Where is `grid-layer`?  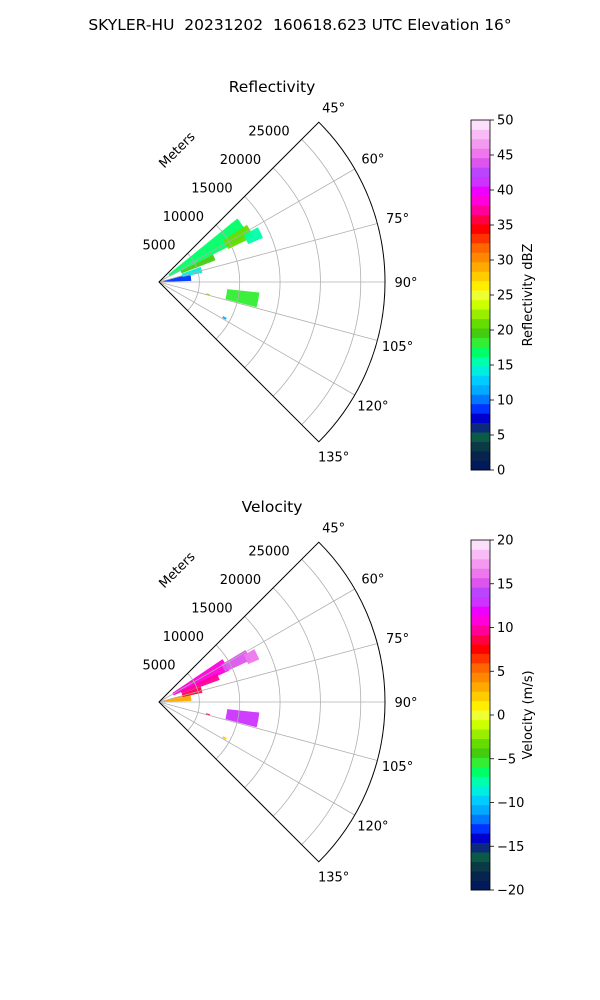 grid-layer is located at coordinates (271, 282).